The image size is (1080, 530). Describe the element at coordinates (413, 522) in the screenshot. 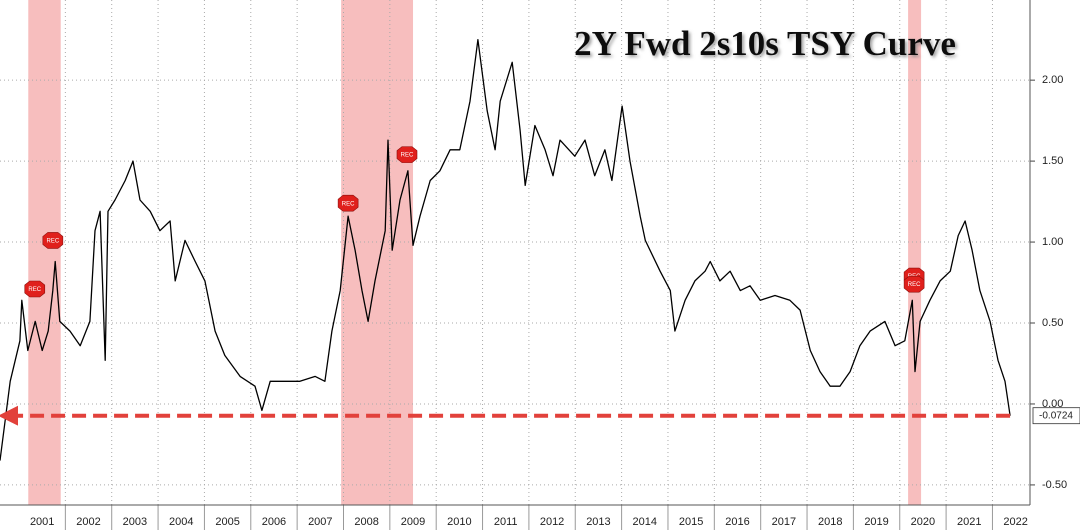

I see `x-tick-label: 2009` at that location.